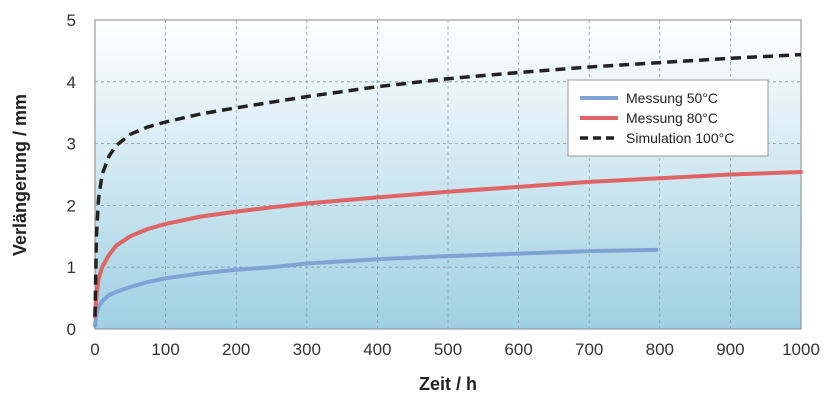  What do you see at coordinates (236, 349) in the screenshot?
I see `x-tick-label: 200` at bounding box center [236, 349].